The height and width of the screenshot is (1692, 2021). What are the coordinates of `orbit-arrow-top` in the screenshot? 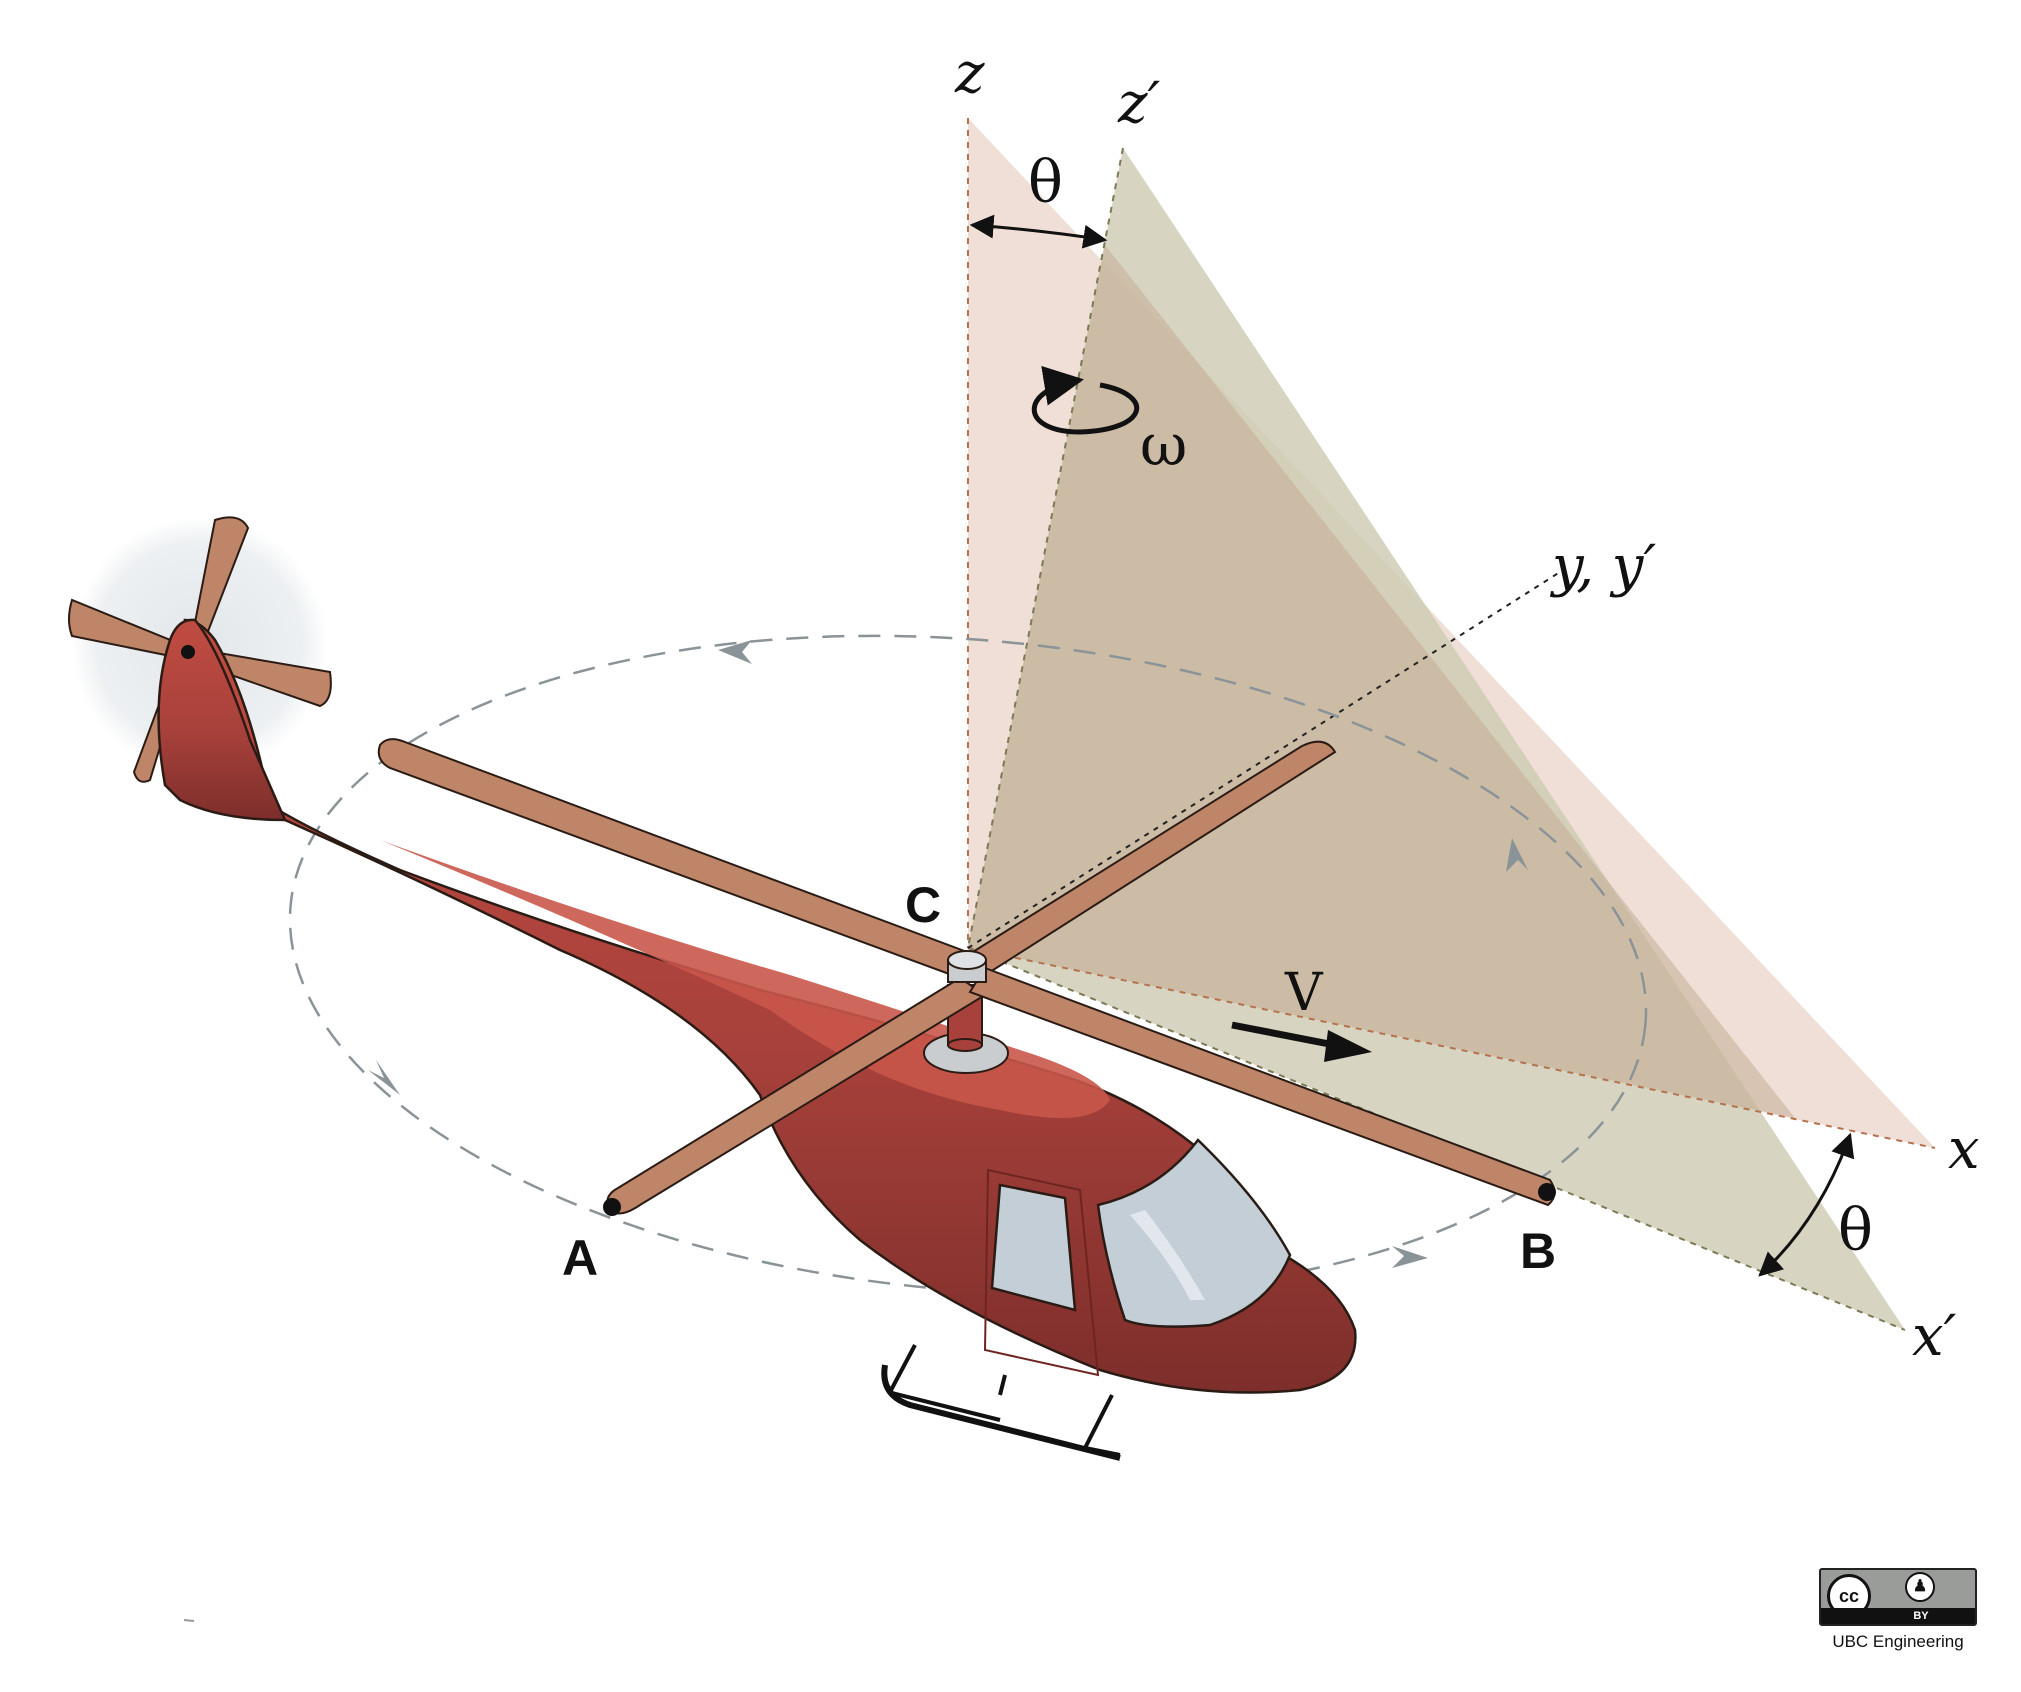 It's located at (735, 652).